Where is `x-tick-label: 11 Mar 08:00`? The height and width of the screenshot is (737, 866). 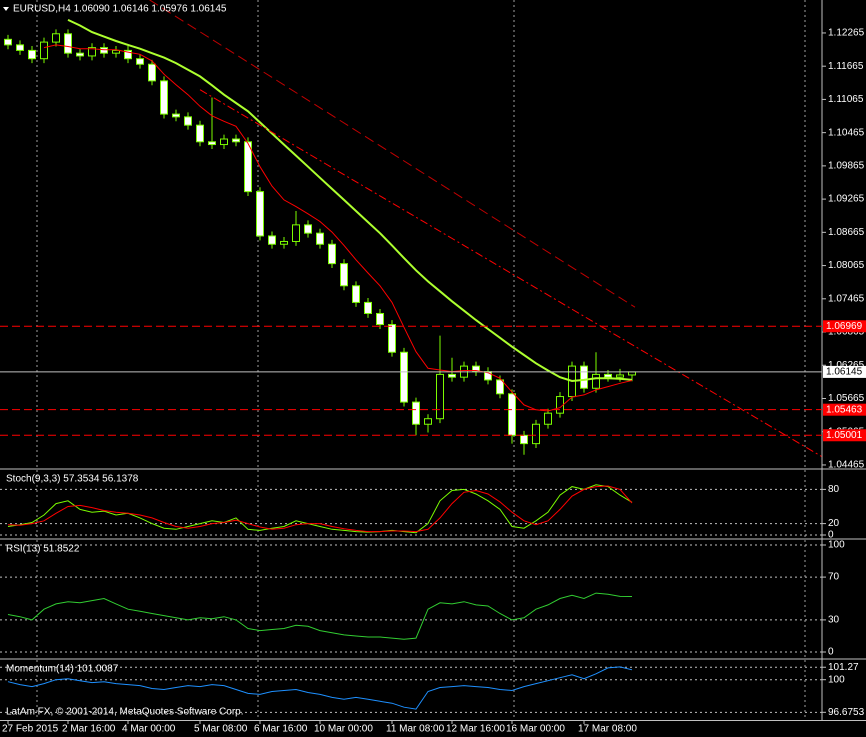
x-tick-label: 11 Mar 08:00 is located at coordinates (415, 729).